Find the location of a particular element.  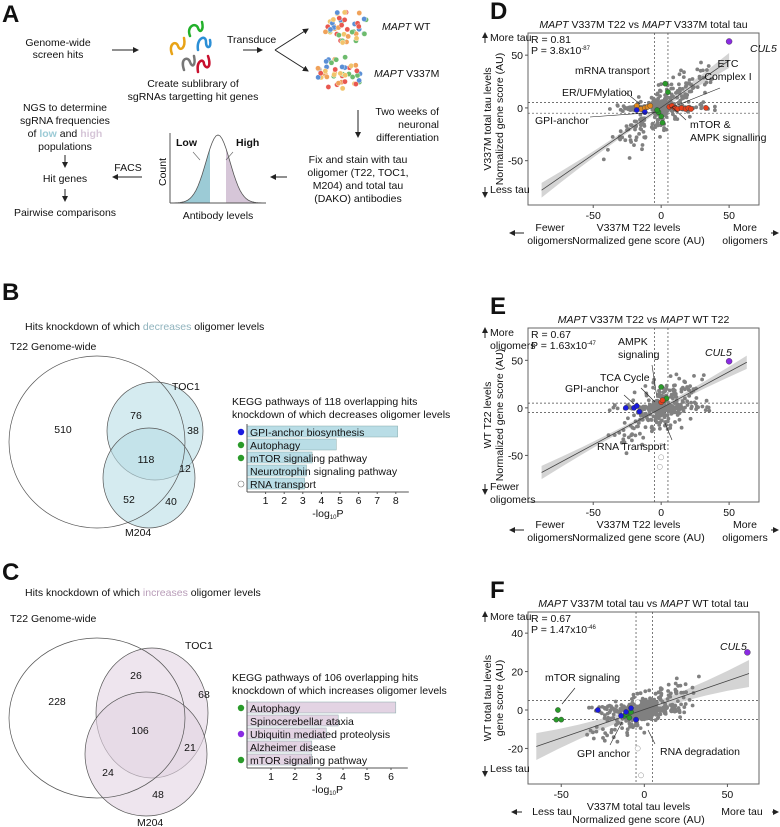

x-direction-left: Fewer is located at coordinates (550, 228).